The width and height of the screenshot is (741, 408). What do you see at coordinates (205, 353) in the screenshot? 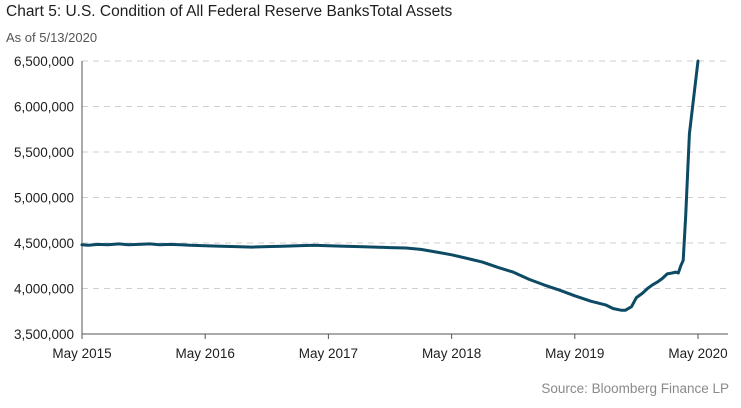
I see `x-tick-label: May 2016` at bounding box center [205, 353].